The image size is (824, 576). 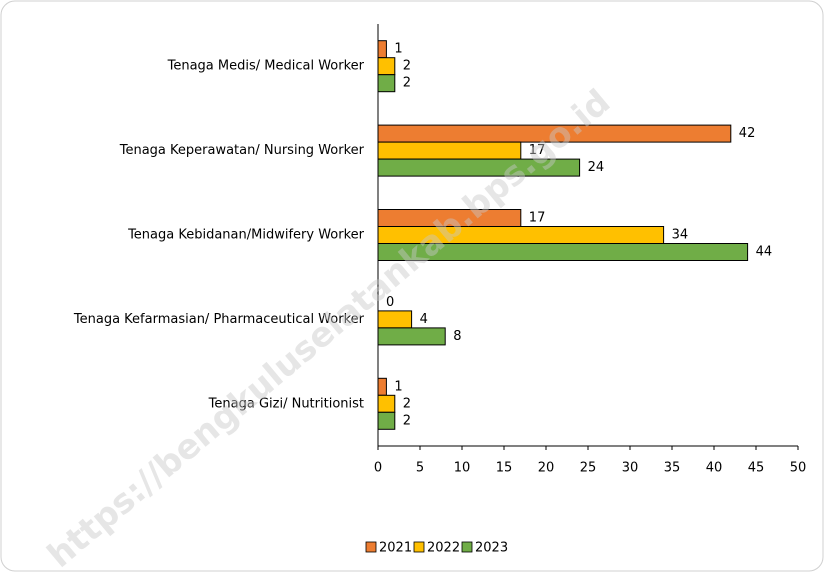 What do you see at coordinates (747, 133) in the screenshot?
I see `data-label: 42` at bounding box center [747, 133].